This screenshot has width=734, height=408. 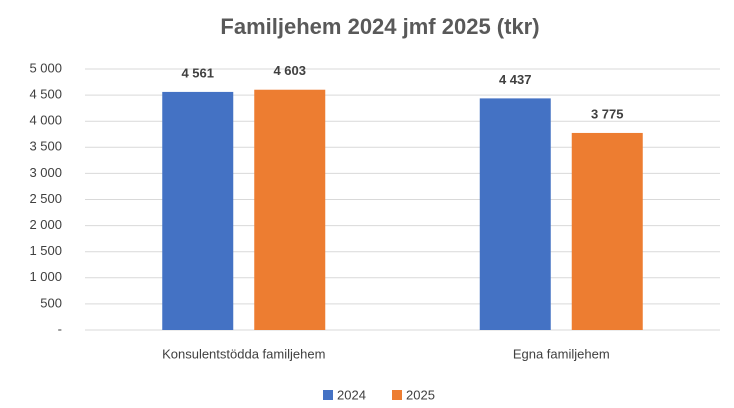 I want to click on y-tick-label: 3 000, so click(x=45, y=172).